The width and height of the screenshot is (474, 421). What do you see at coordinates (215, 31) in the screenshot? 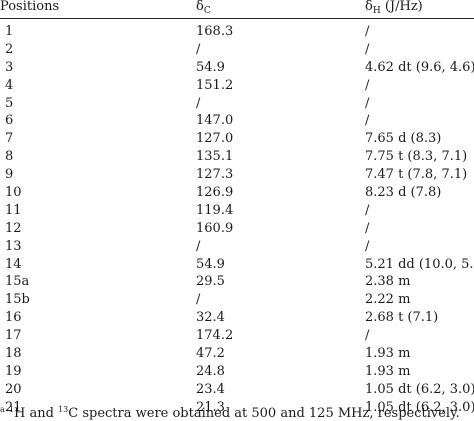
I see `delta-c-cell: 168.3` at bounding box center [215, 31].